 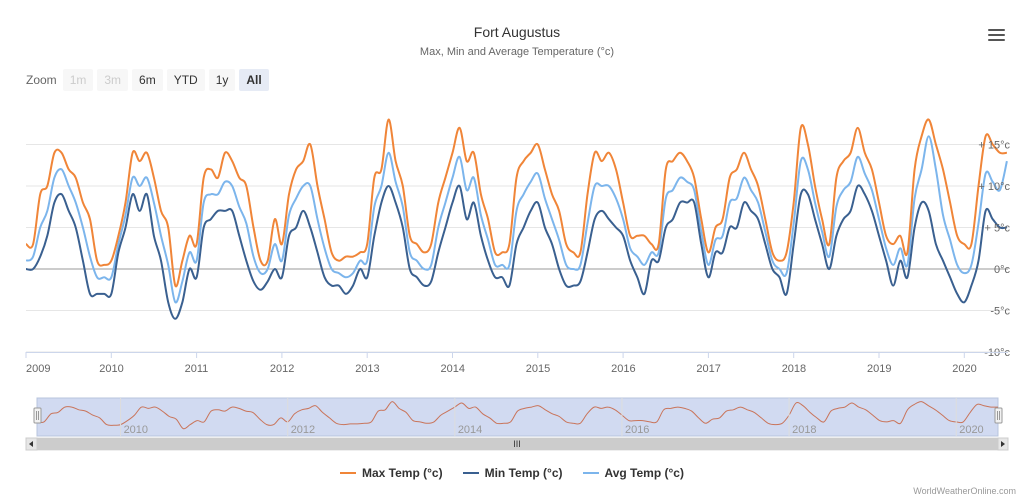 I want to click on x-tick-label: 2016, so click(x=623, y=369).